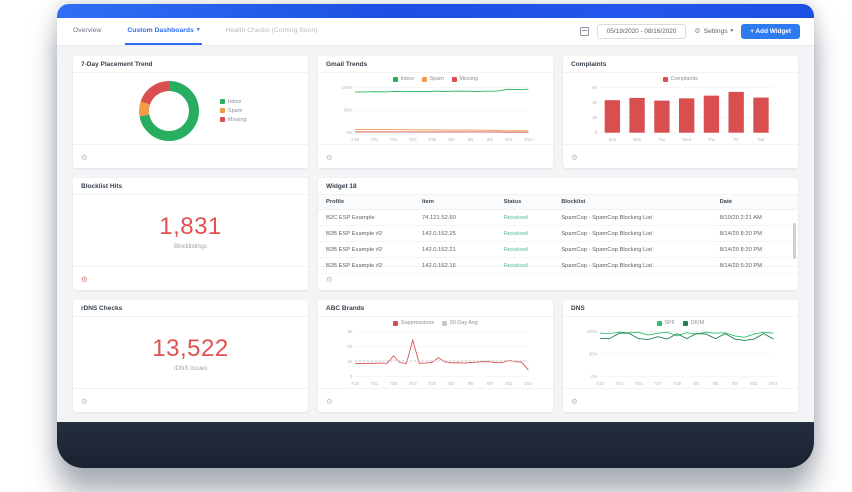 Image resolution: width=852 pixels, height=492 pixels. Describe the element at coordinates (524, 217) in the screenshot. I see `table-cell: Resolved` at that location.